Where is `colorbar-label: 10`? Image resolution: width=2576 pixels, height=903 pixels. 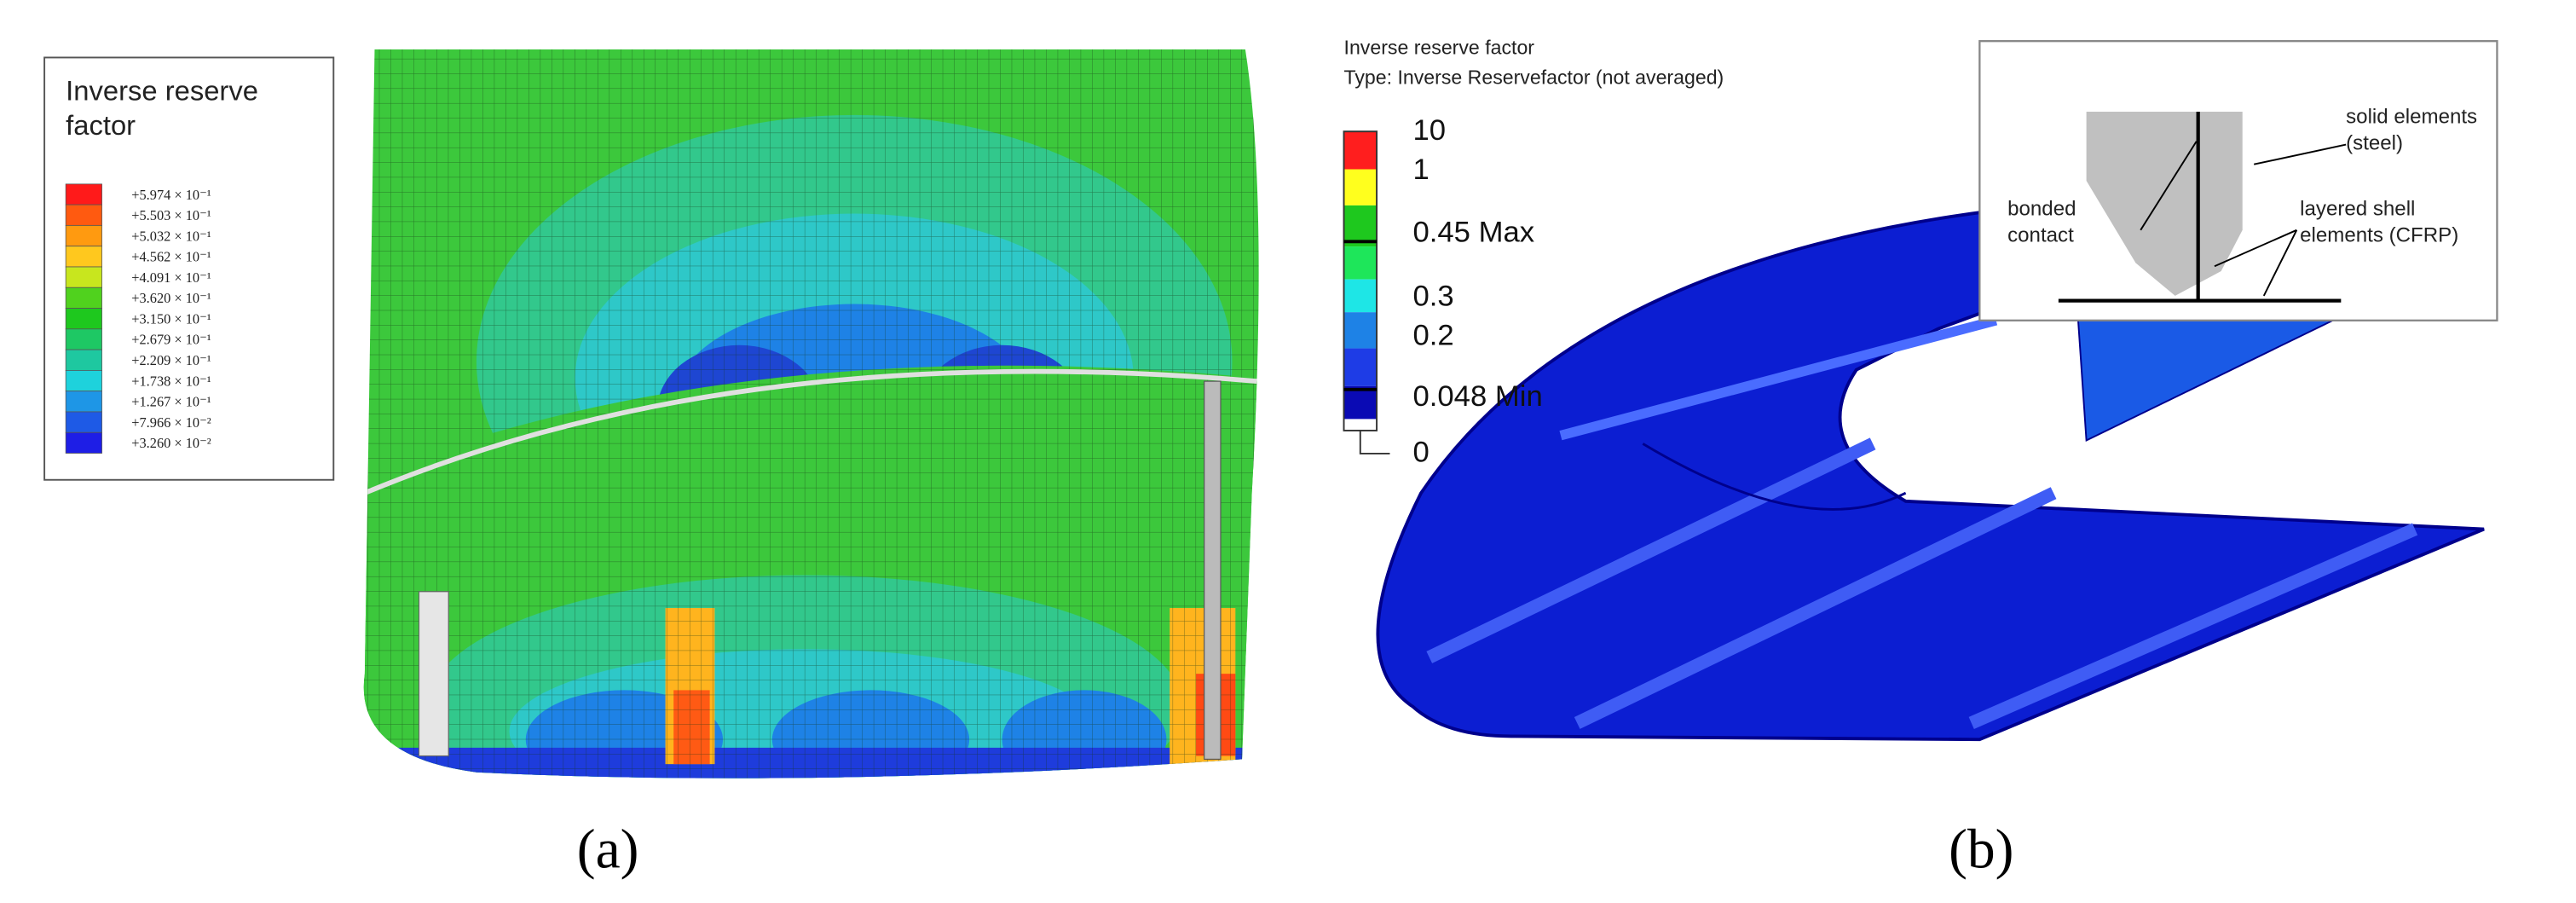
colorbar-label: 10 is located at coordinates (1429, 130).